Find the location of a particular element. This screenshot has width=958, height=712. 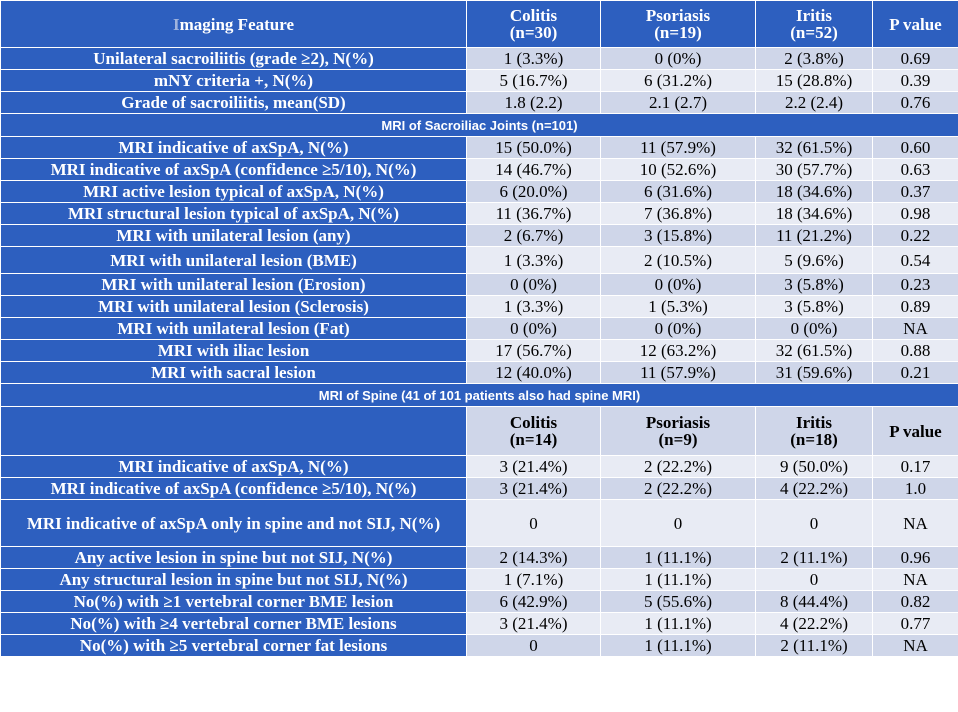

row-label: Unilateral sacroiliitis (grade ≥2), N(%) is located at coordinates (233, 58).